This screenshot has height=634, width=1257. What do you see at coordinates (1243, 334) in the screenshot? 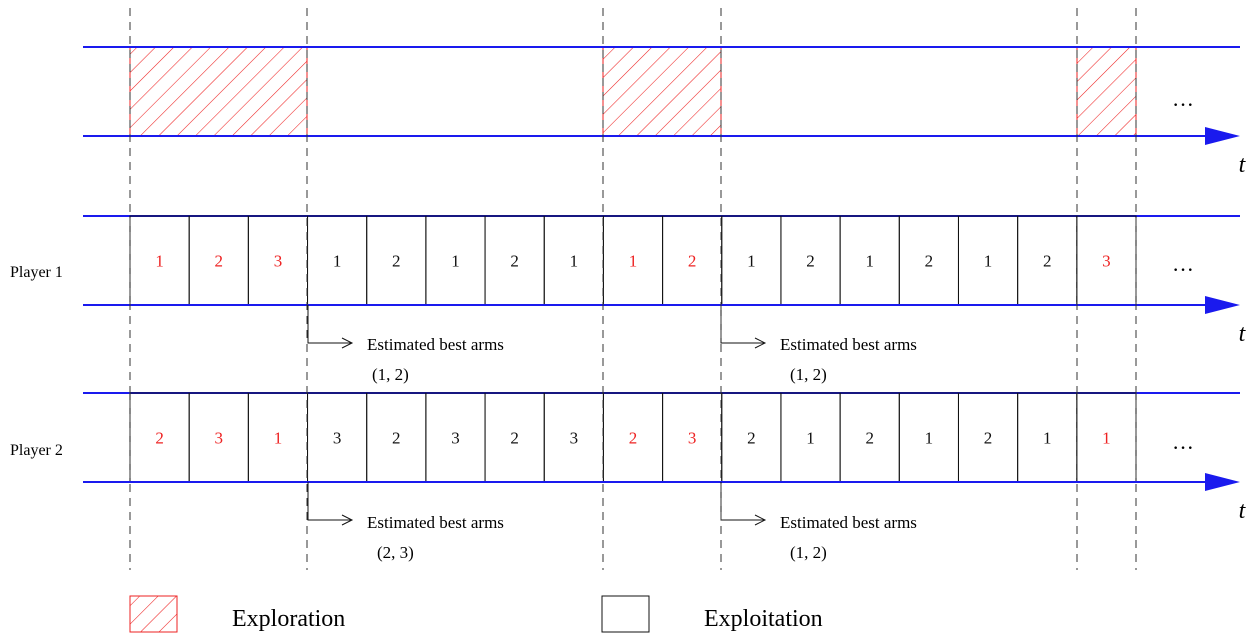
I see `player-1-time-label: t` at bounding box center [1243, 334].